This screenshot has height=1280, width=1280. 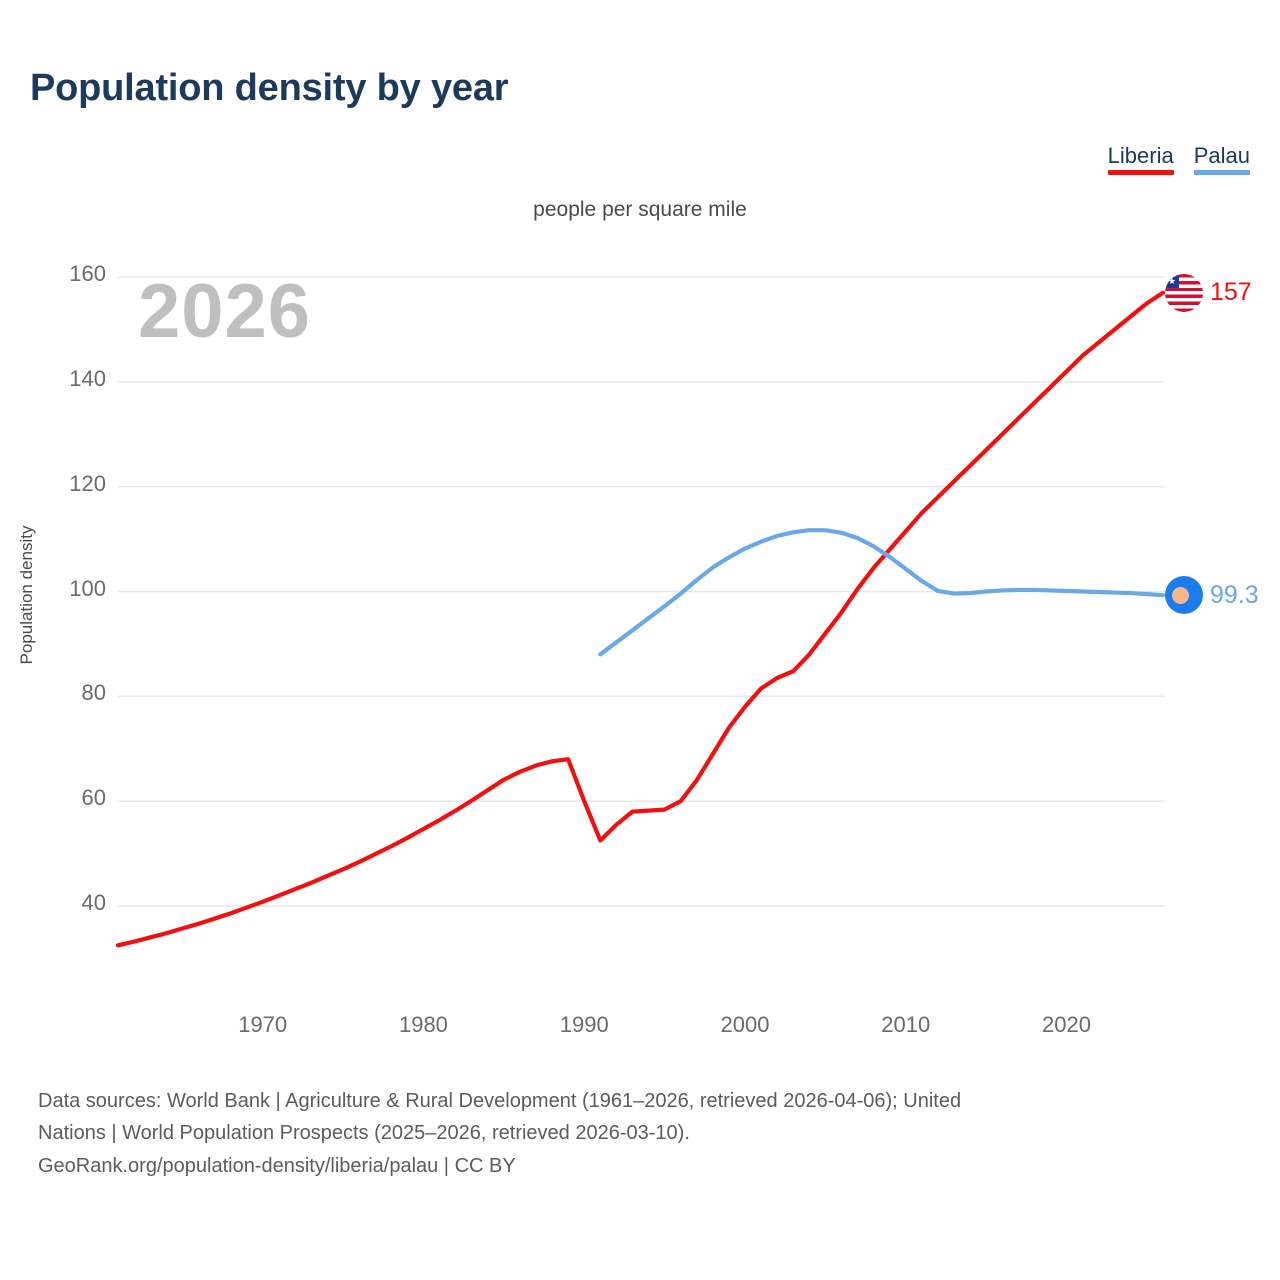 I want to click on y-tick-label: 60, so click(x=93, y=798).